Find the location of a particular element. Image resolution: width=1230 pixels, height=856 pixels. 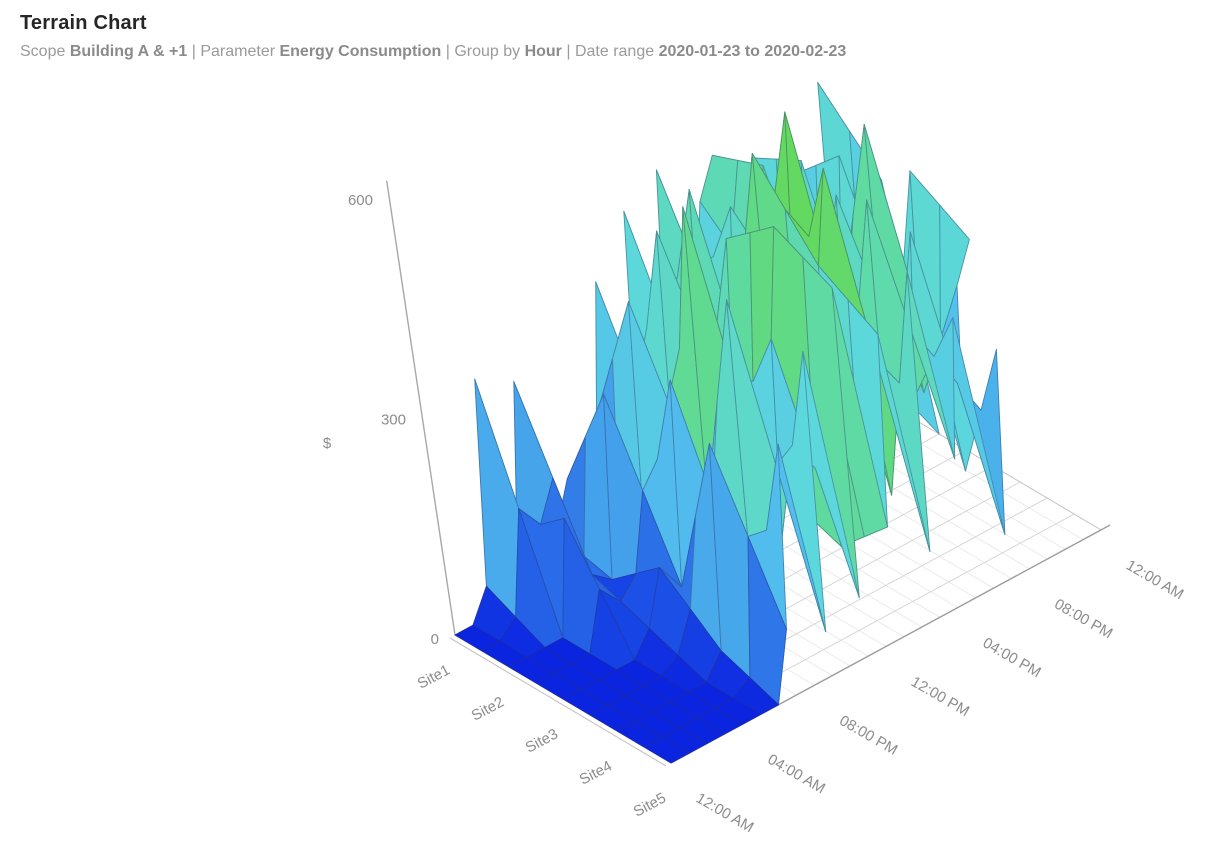

subtitle-scope-value: Building A & +1 is located at coordinates (128, 51).